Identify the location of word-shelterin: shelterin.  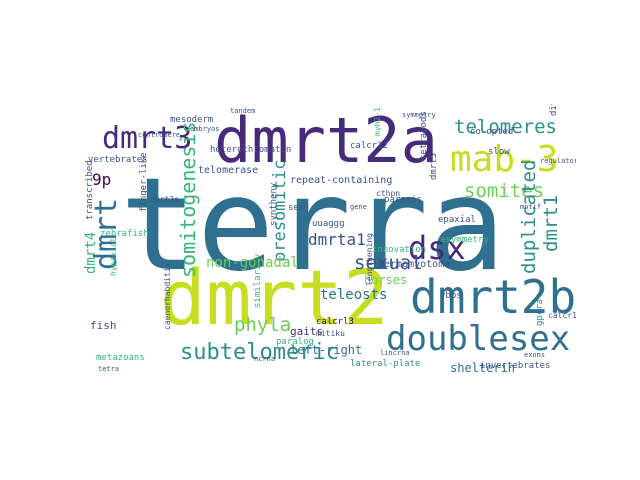
(483, 368).